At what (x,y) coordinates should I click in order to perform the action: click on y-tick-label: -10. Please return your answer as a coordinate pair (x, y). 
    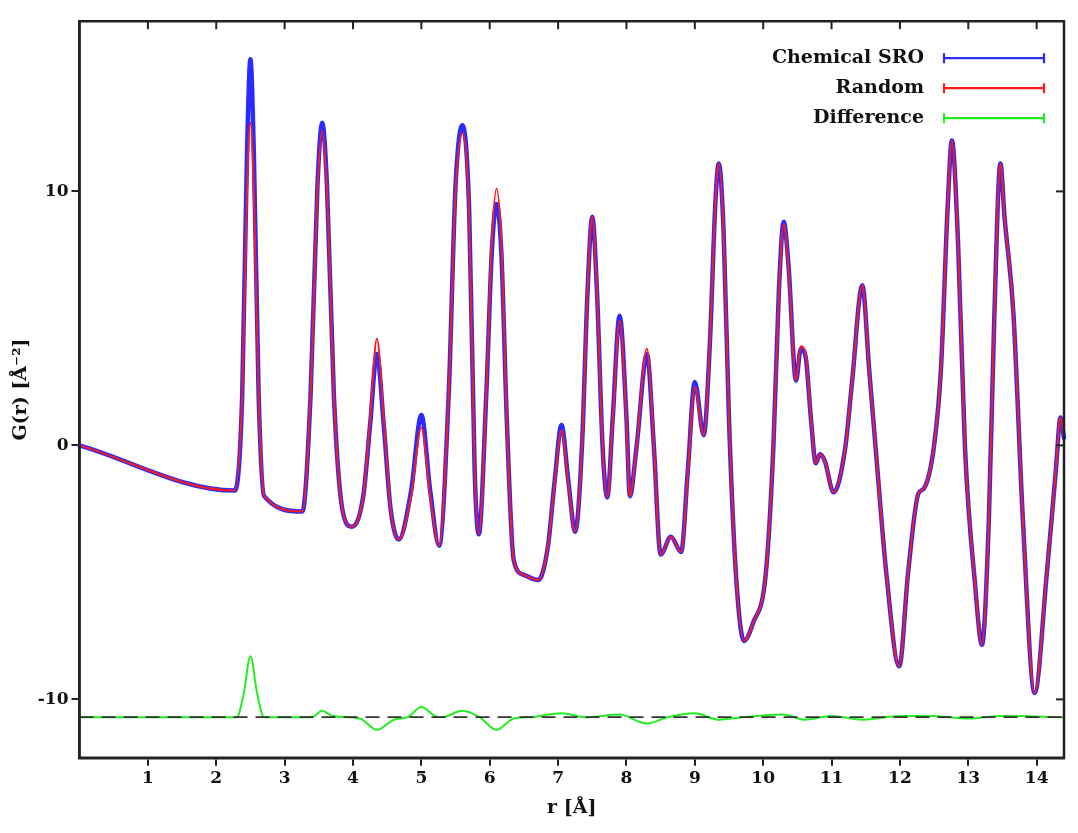
    Looking at the image, I should click on (53, 697).